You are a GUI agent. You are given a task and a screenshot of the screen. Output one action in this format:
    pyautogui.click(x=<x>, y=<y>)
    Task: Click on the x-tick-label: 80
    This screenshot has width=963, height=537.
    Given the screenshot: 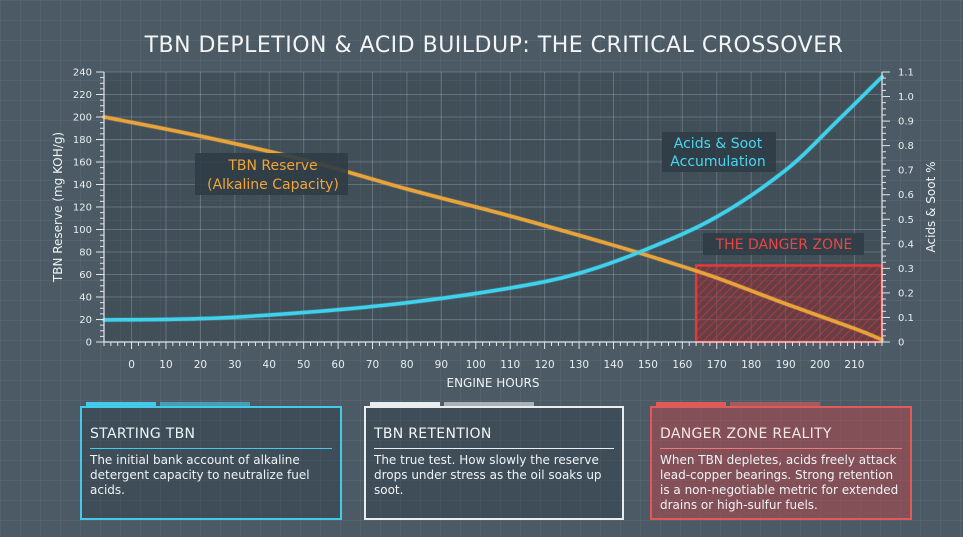 What is the action you would take?
    pyautogui.click(x=406, y=365)
    